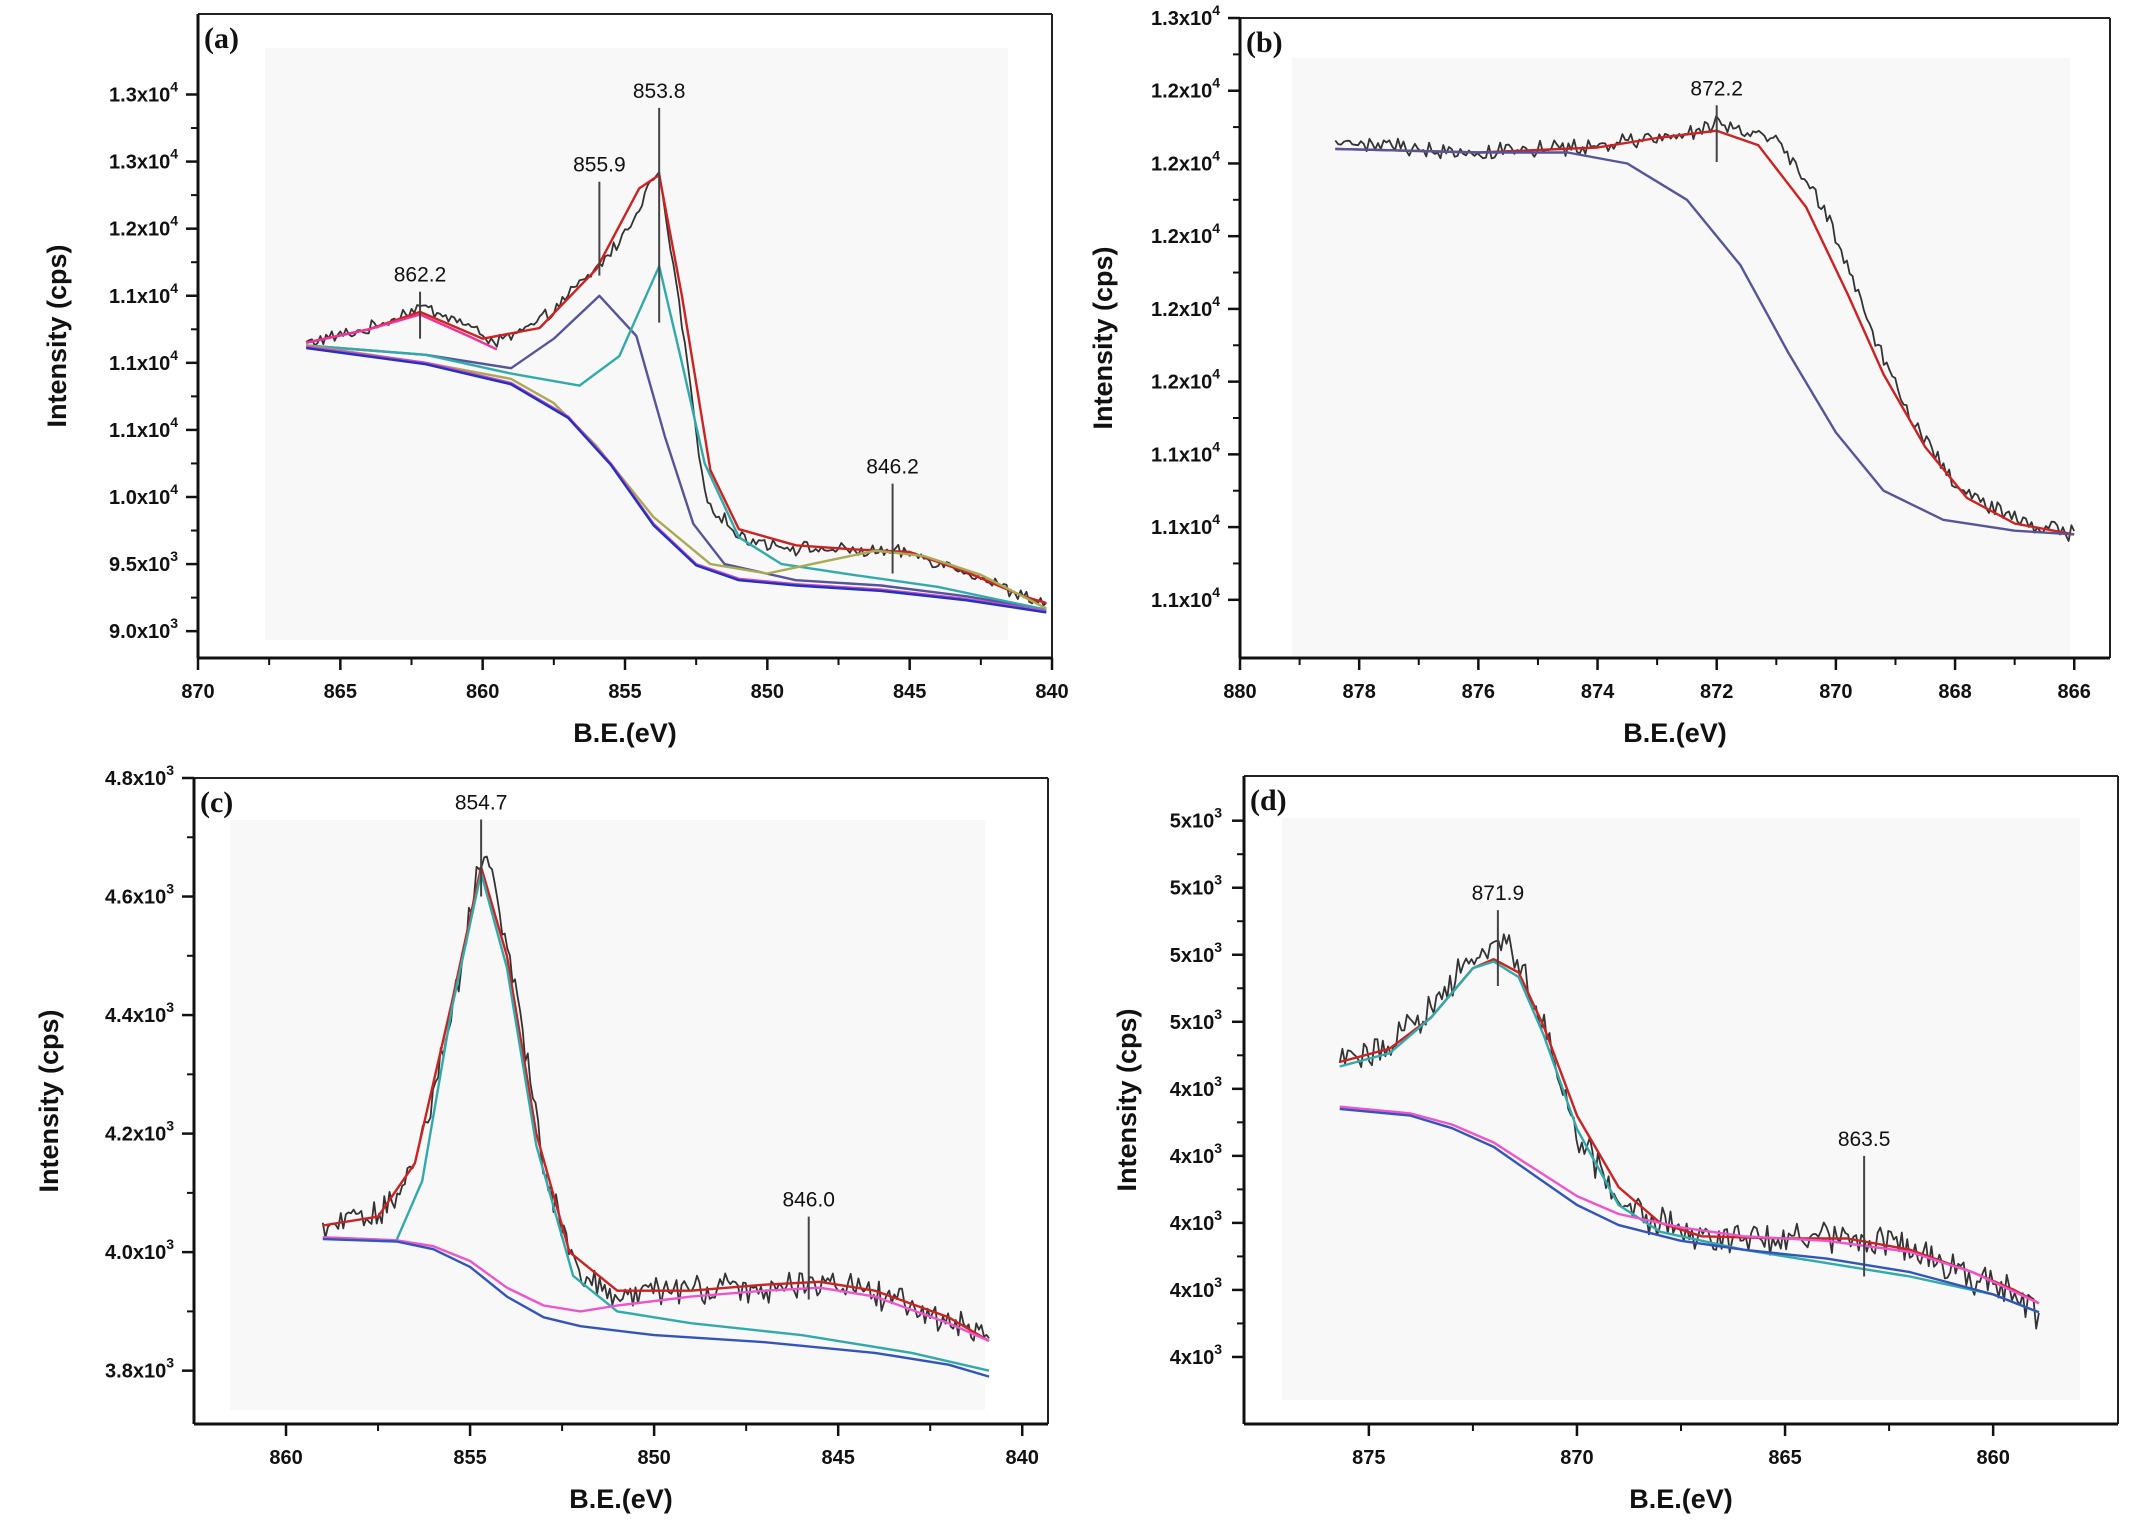  What do you see at coordinates (139, 1013) in the screenshot?
I see `y-tick-label: 4.4x10³` at bounding box center [139, 1013].